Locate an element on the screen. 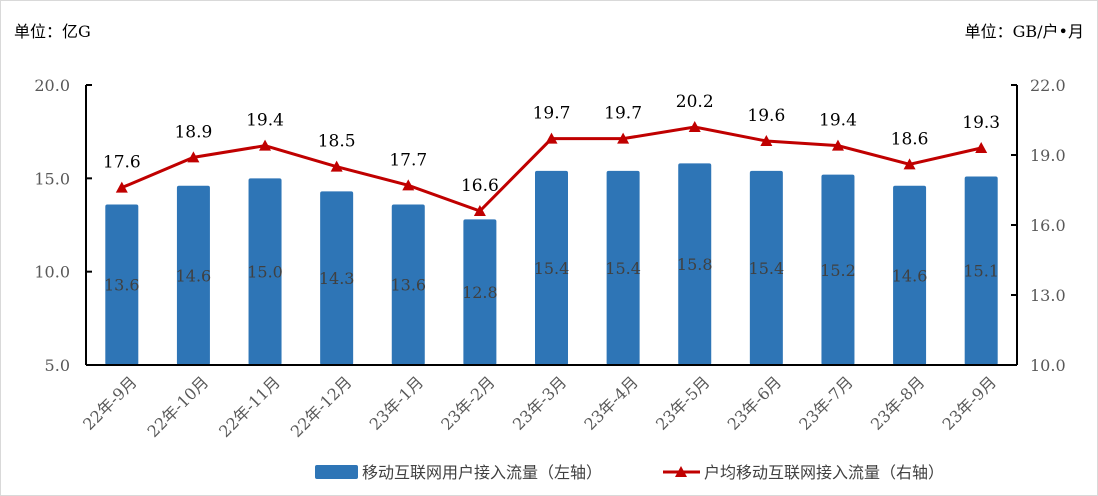 The width and height of the screenshot is (1098, 496). category-label: 23年-3月 is located at coordinates (539, 402).